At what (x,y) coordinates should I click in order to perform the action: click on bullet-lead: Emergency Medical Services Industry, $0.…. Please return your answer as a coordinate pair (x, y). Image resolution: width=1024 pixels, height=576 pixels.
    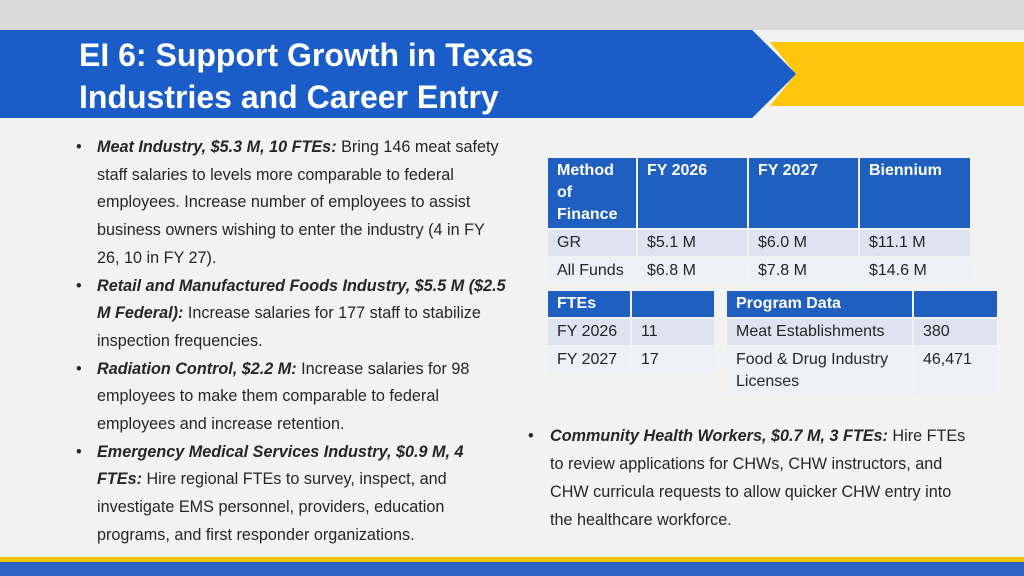
    Looking at the image, I should click on (280, 465).